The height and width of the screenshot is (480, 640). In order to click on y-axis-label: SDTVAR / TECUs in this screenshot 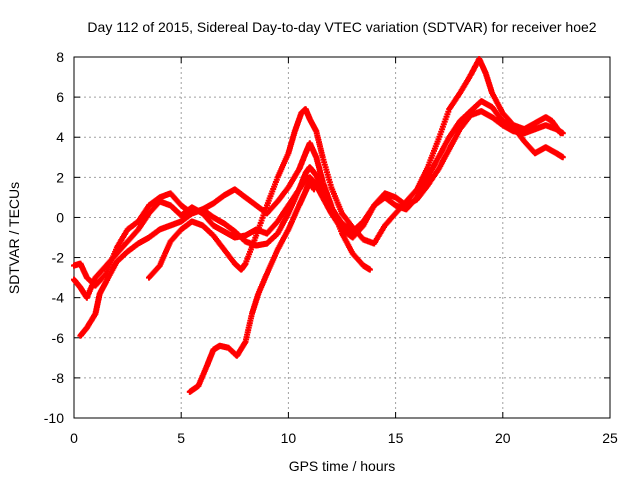, I will do `click(14, 238)`.